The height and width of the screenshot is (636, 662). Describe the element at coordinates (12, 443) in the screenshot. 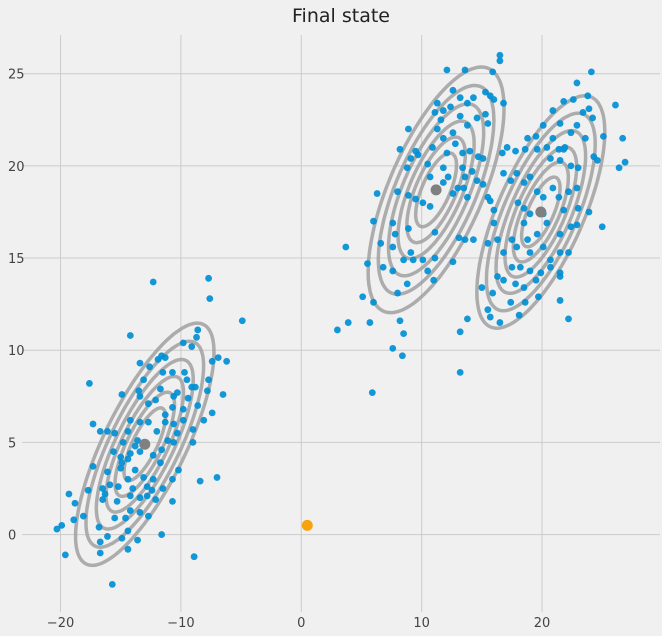

I see `y-tick-label: 5` at that location.